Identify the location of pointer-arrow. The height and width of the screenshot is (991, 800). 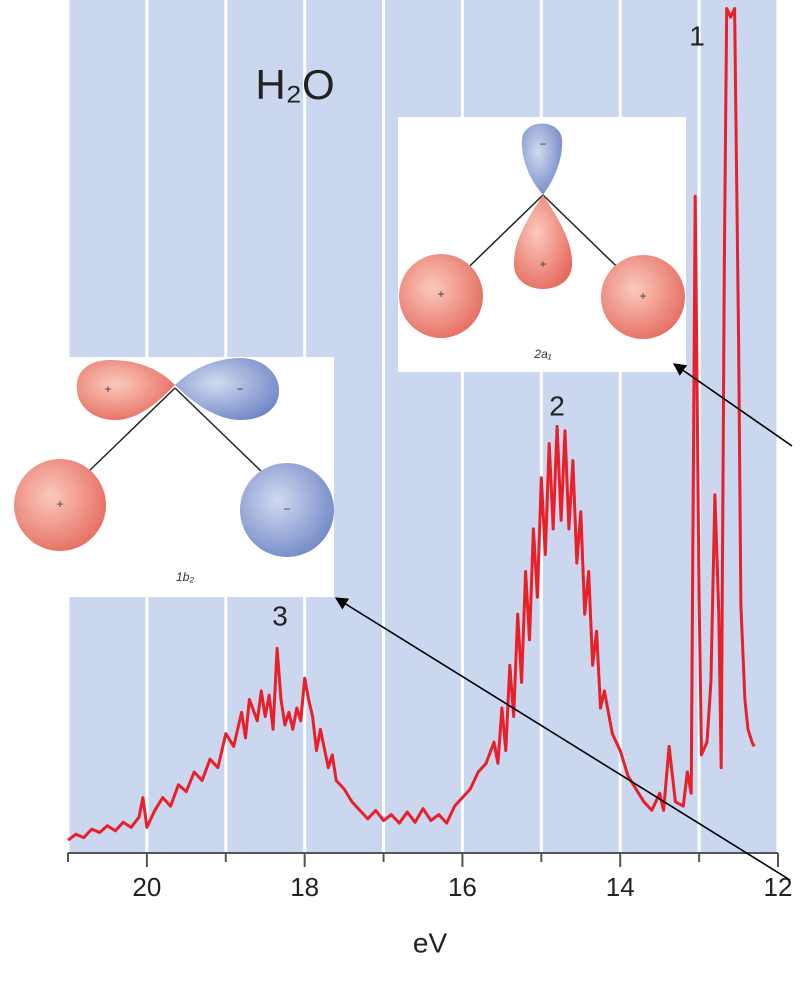
(732, 405).